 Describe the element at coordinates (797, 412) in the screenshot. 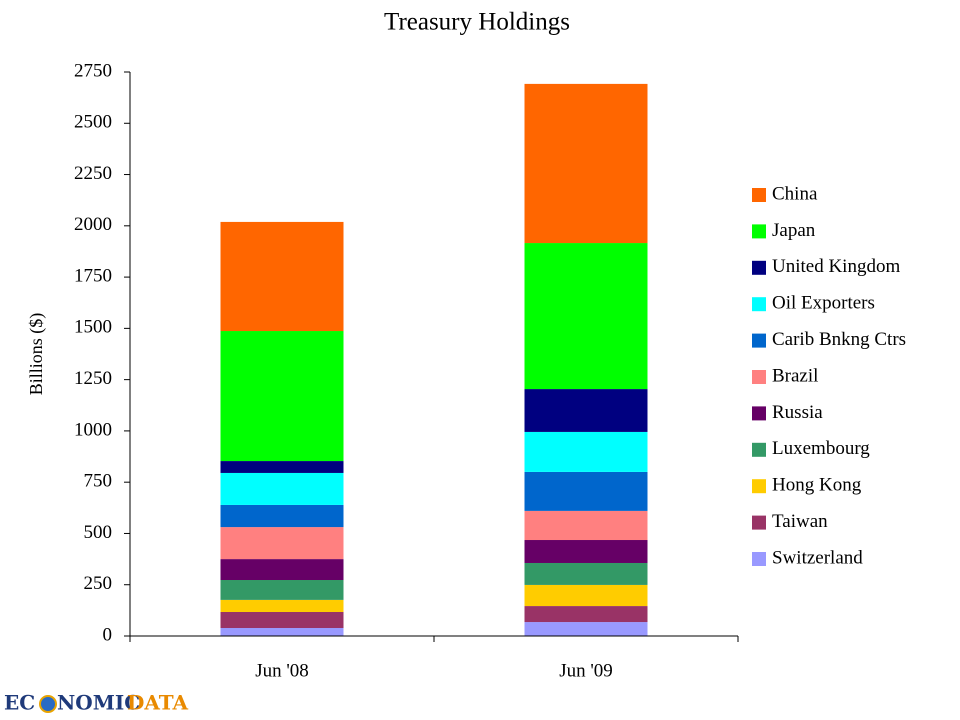

I see `legend-label: Russia` at that location.